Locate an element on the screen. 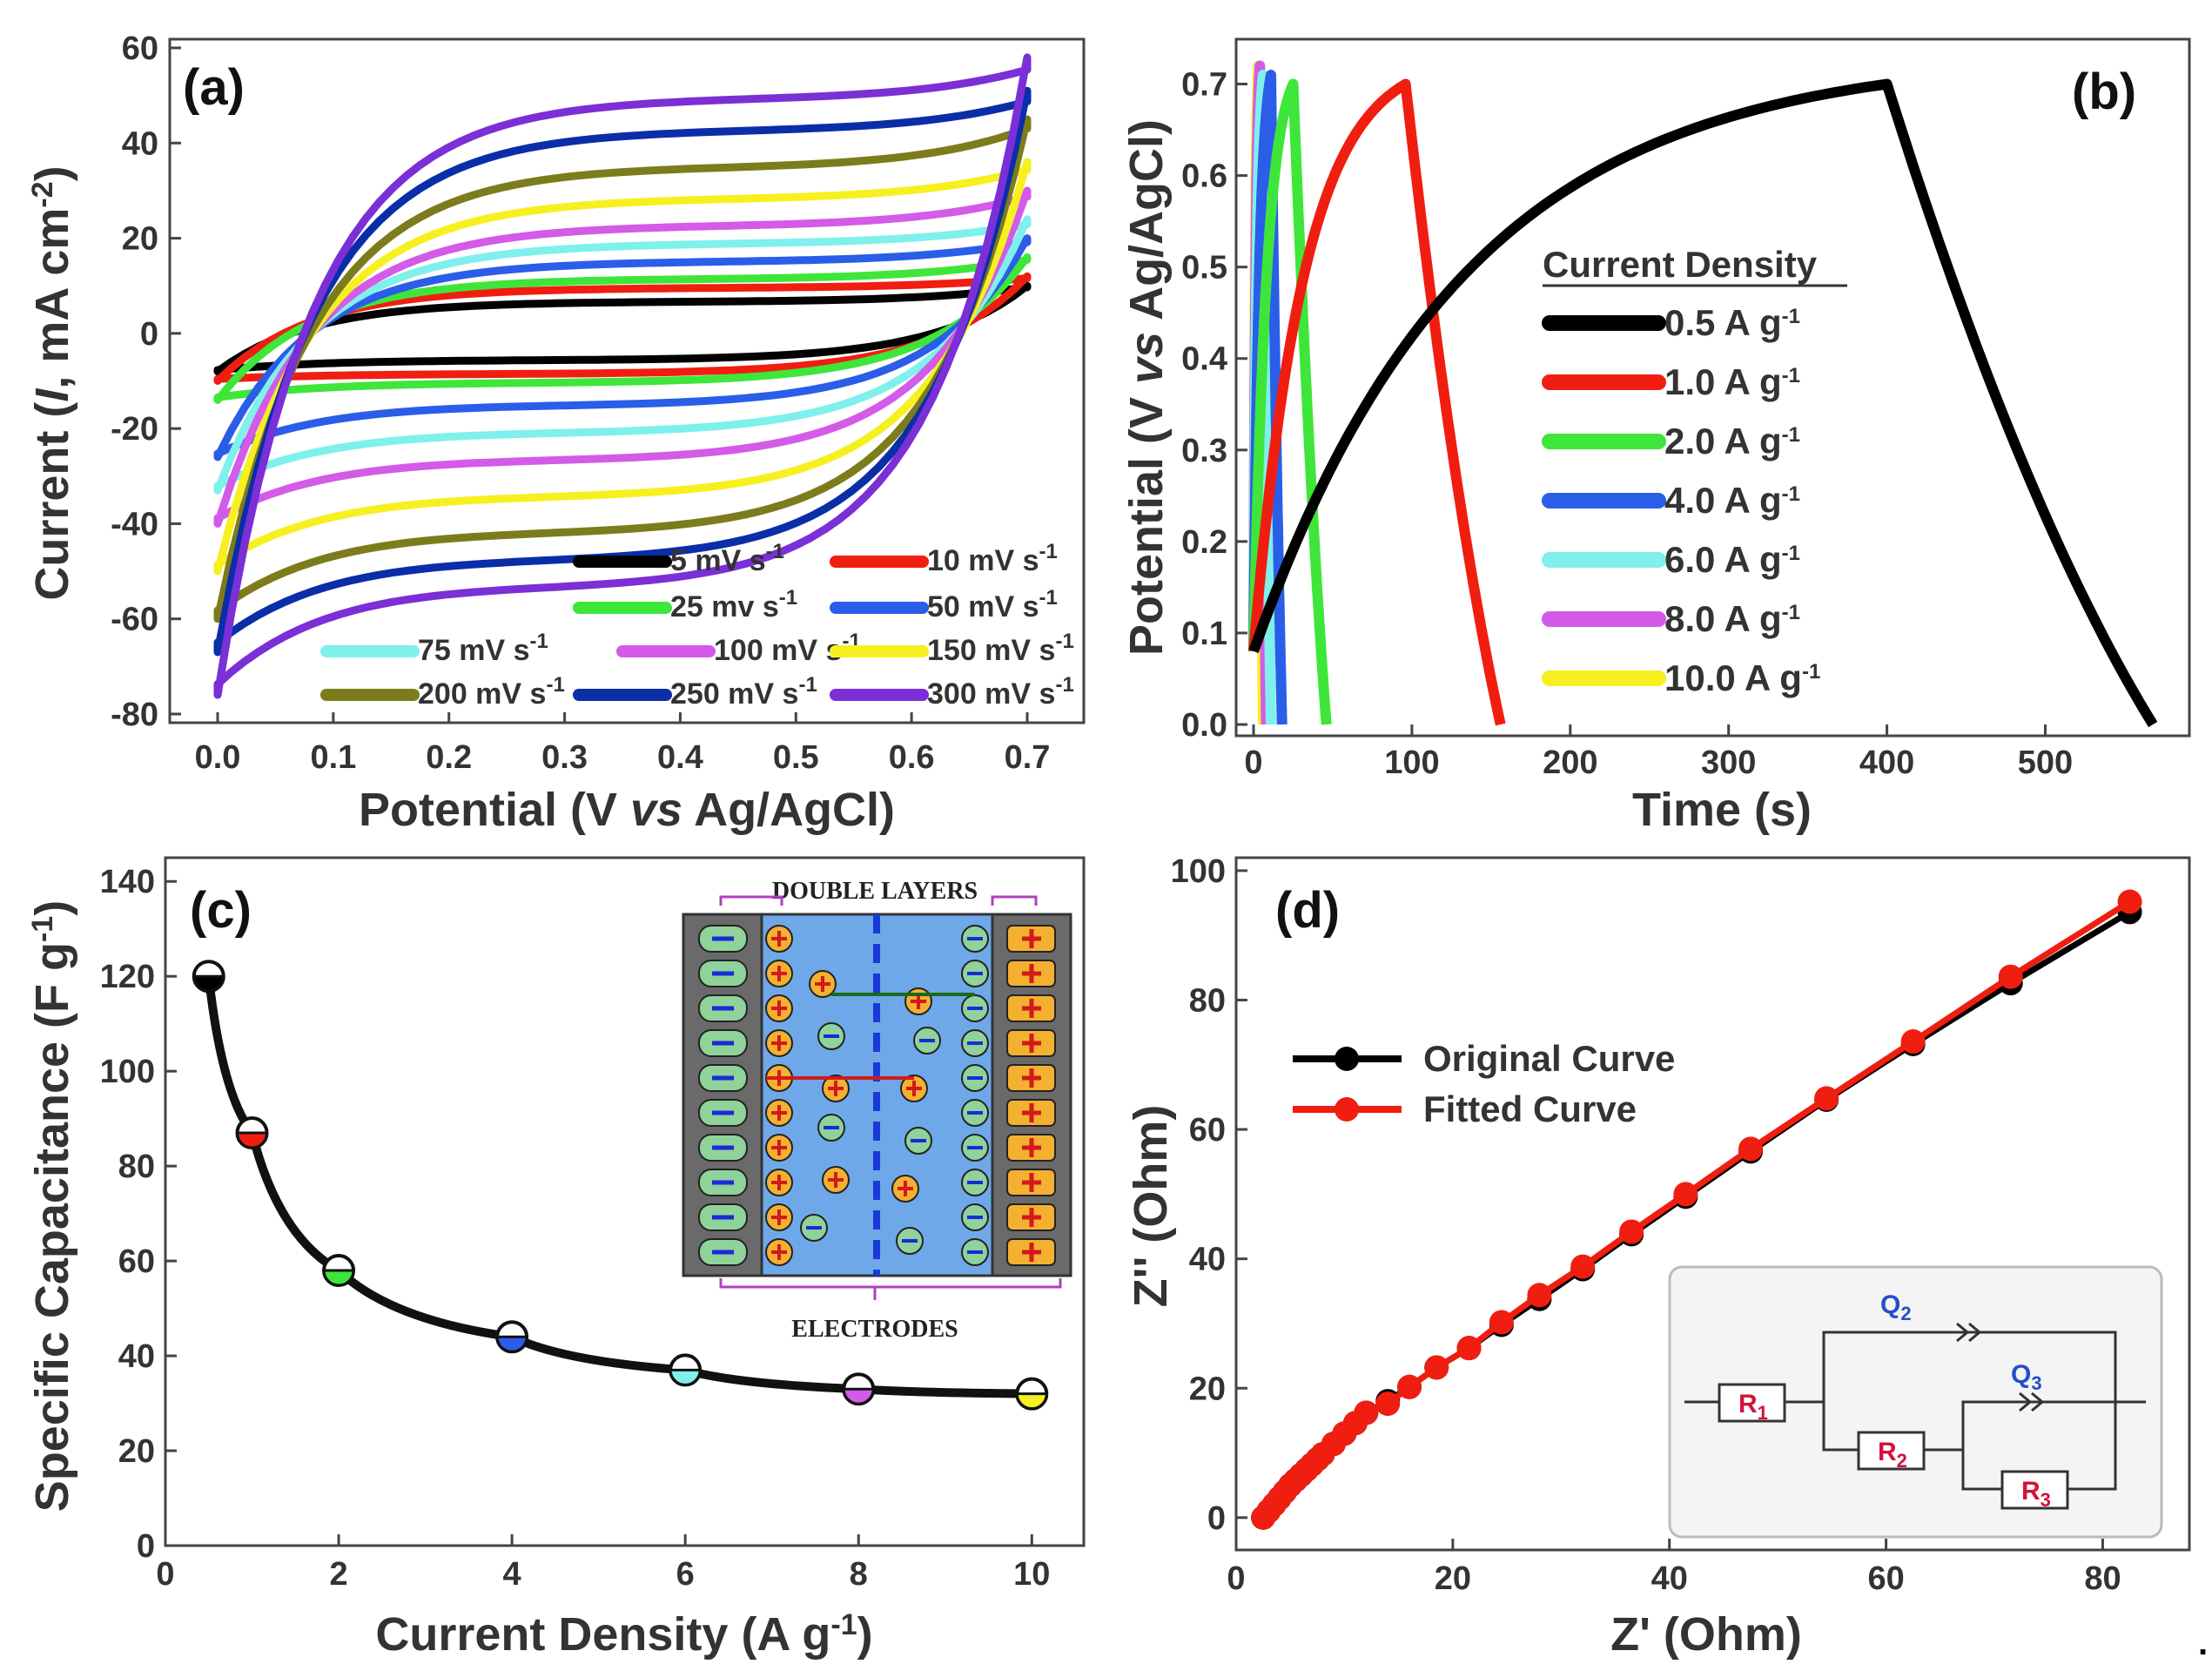  panel-b-label: (b) is located at coordinates (2104, 92).